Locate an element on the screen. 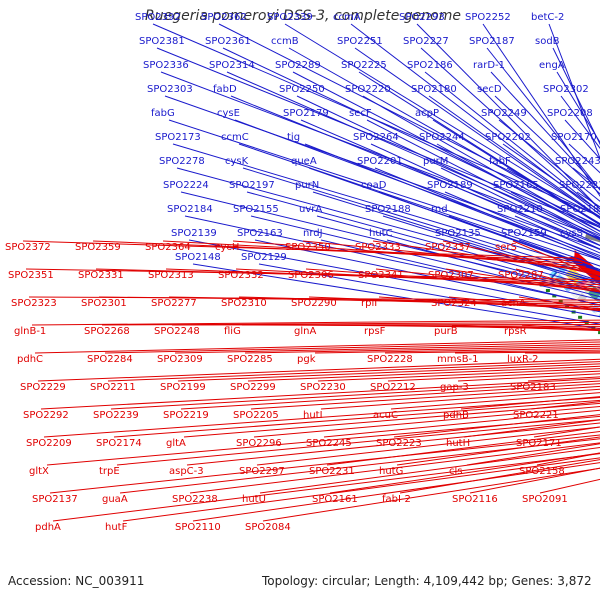 This screenshot has height=600, width=600. forward-gene-label: SPO2302 is located at coordinates (566, 89).